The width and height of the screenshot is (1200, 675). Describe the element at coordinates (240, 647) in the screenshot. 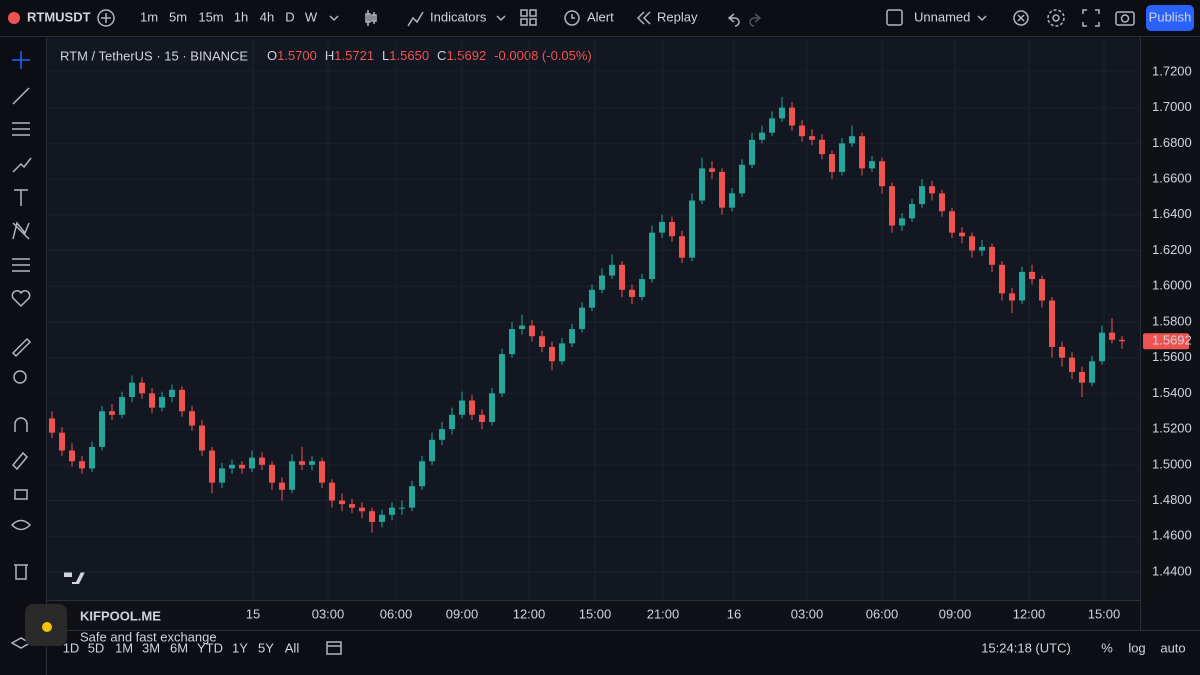

I see `range-button: 1Y` at that location.